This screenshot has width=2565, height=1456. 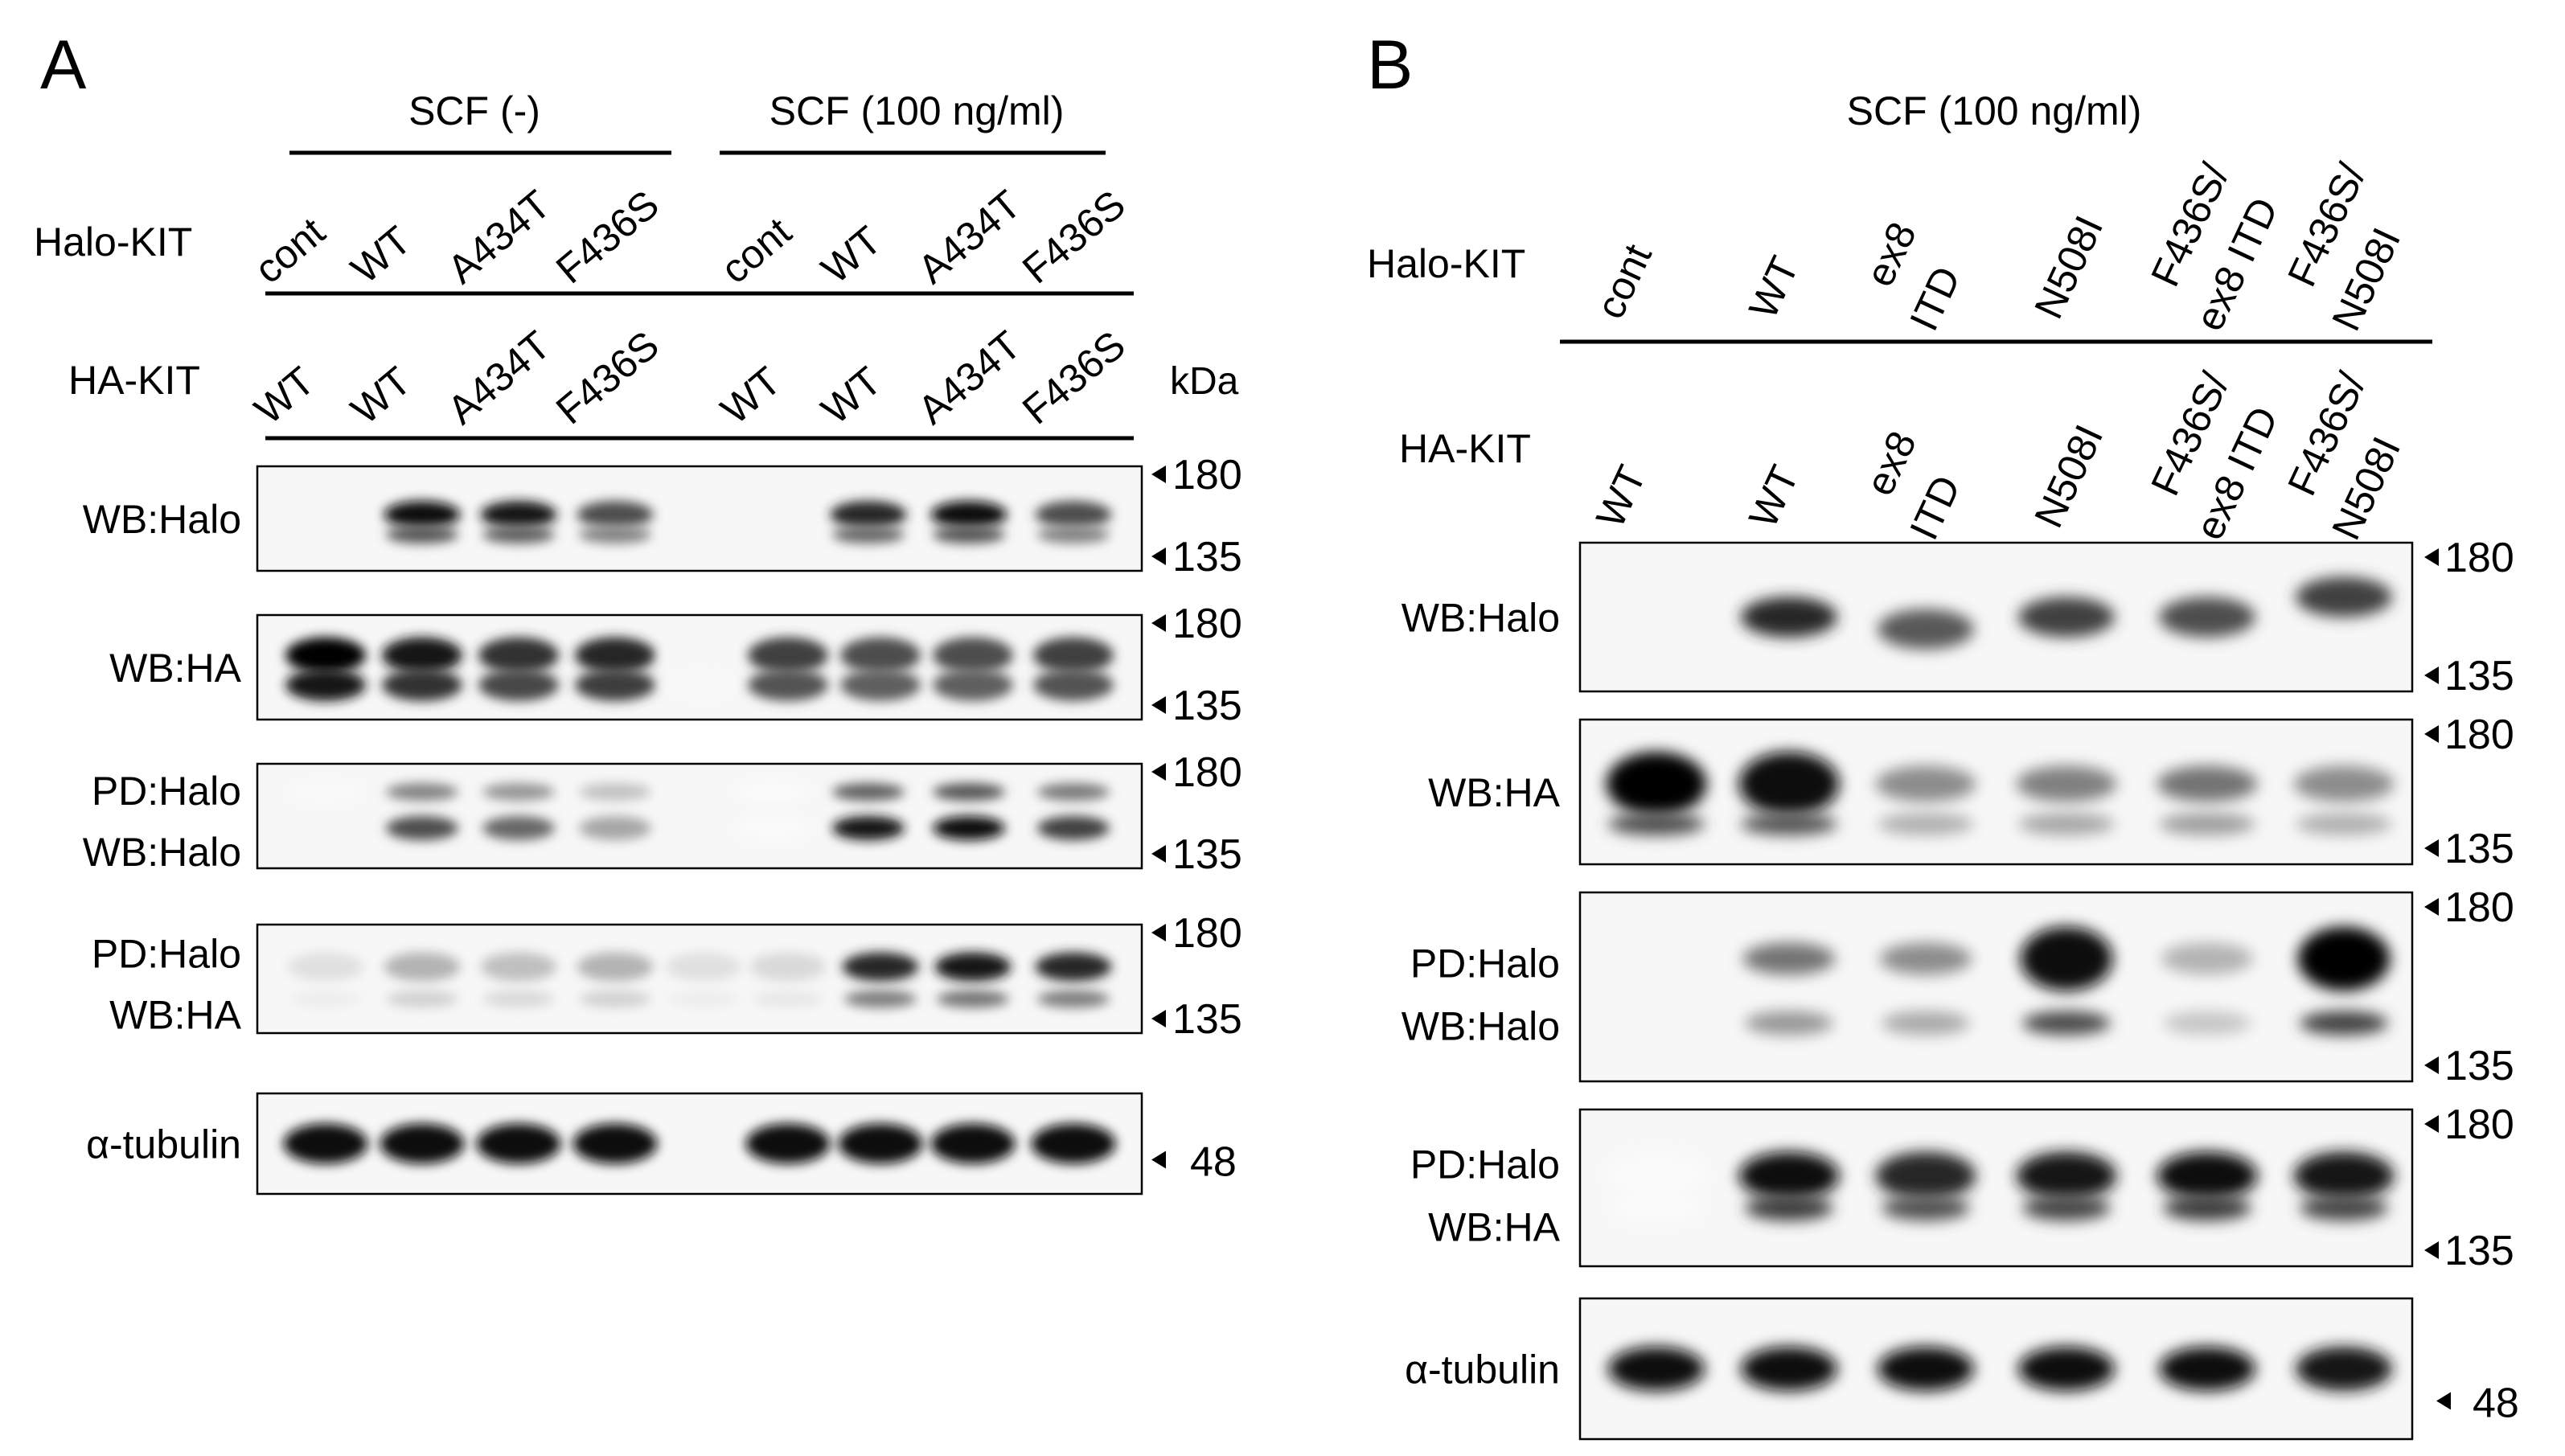 What do you see at coordinates (474, 110) in the screenshot?
I see `group-label-scf-minus: SCF (-)` at bounding box center [474, 110].